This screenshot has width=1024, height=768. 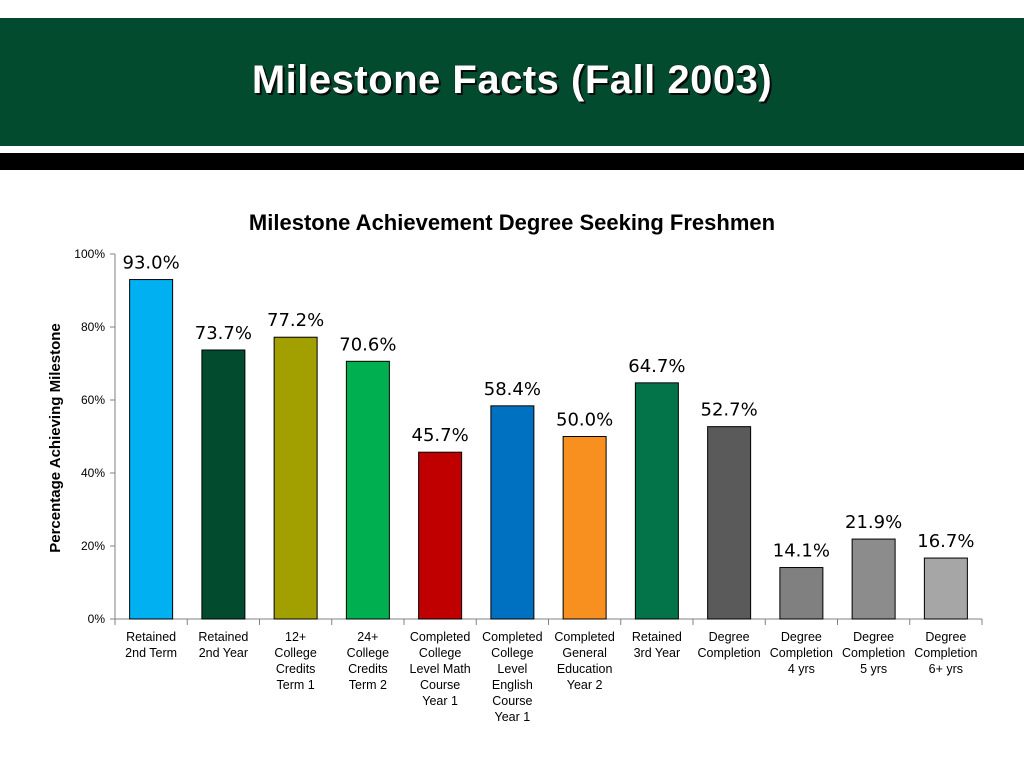 I want to click on x-tick-label: Retained 2nd Term, so click(x=151, y=645).